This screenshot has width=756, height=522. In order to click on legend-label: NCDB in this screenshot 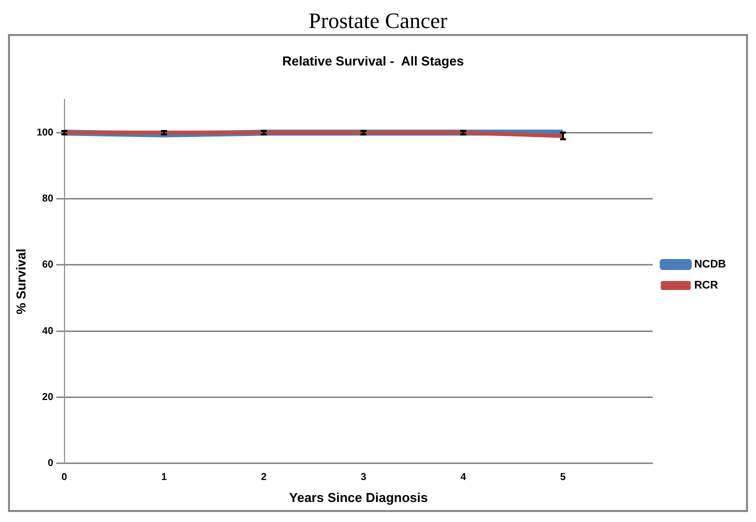, I will do `click(710, 264)`.